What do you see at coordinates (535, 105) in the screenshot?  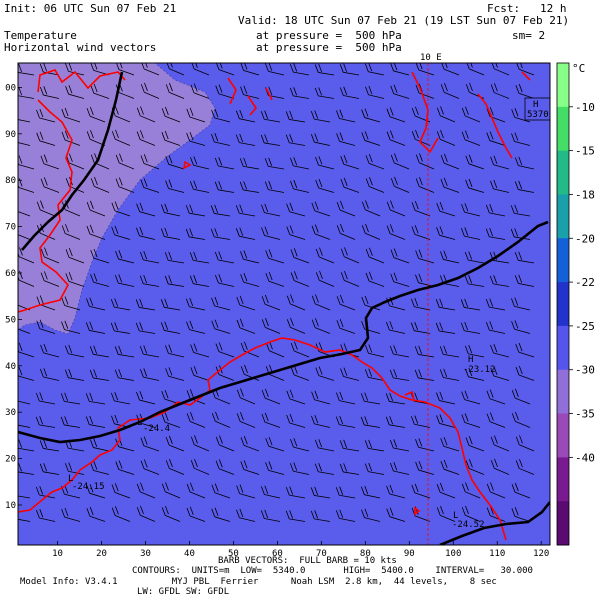 I see `high-marker-1: H` at bounding box center [535, 105].